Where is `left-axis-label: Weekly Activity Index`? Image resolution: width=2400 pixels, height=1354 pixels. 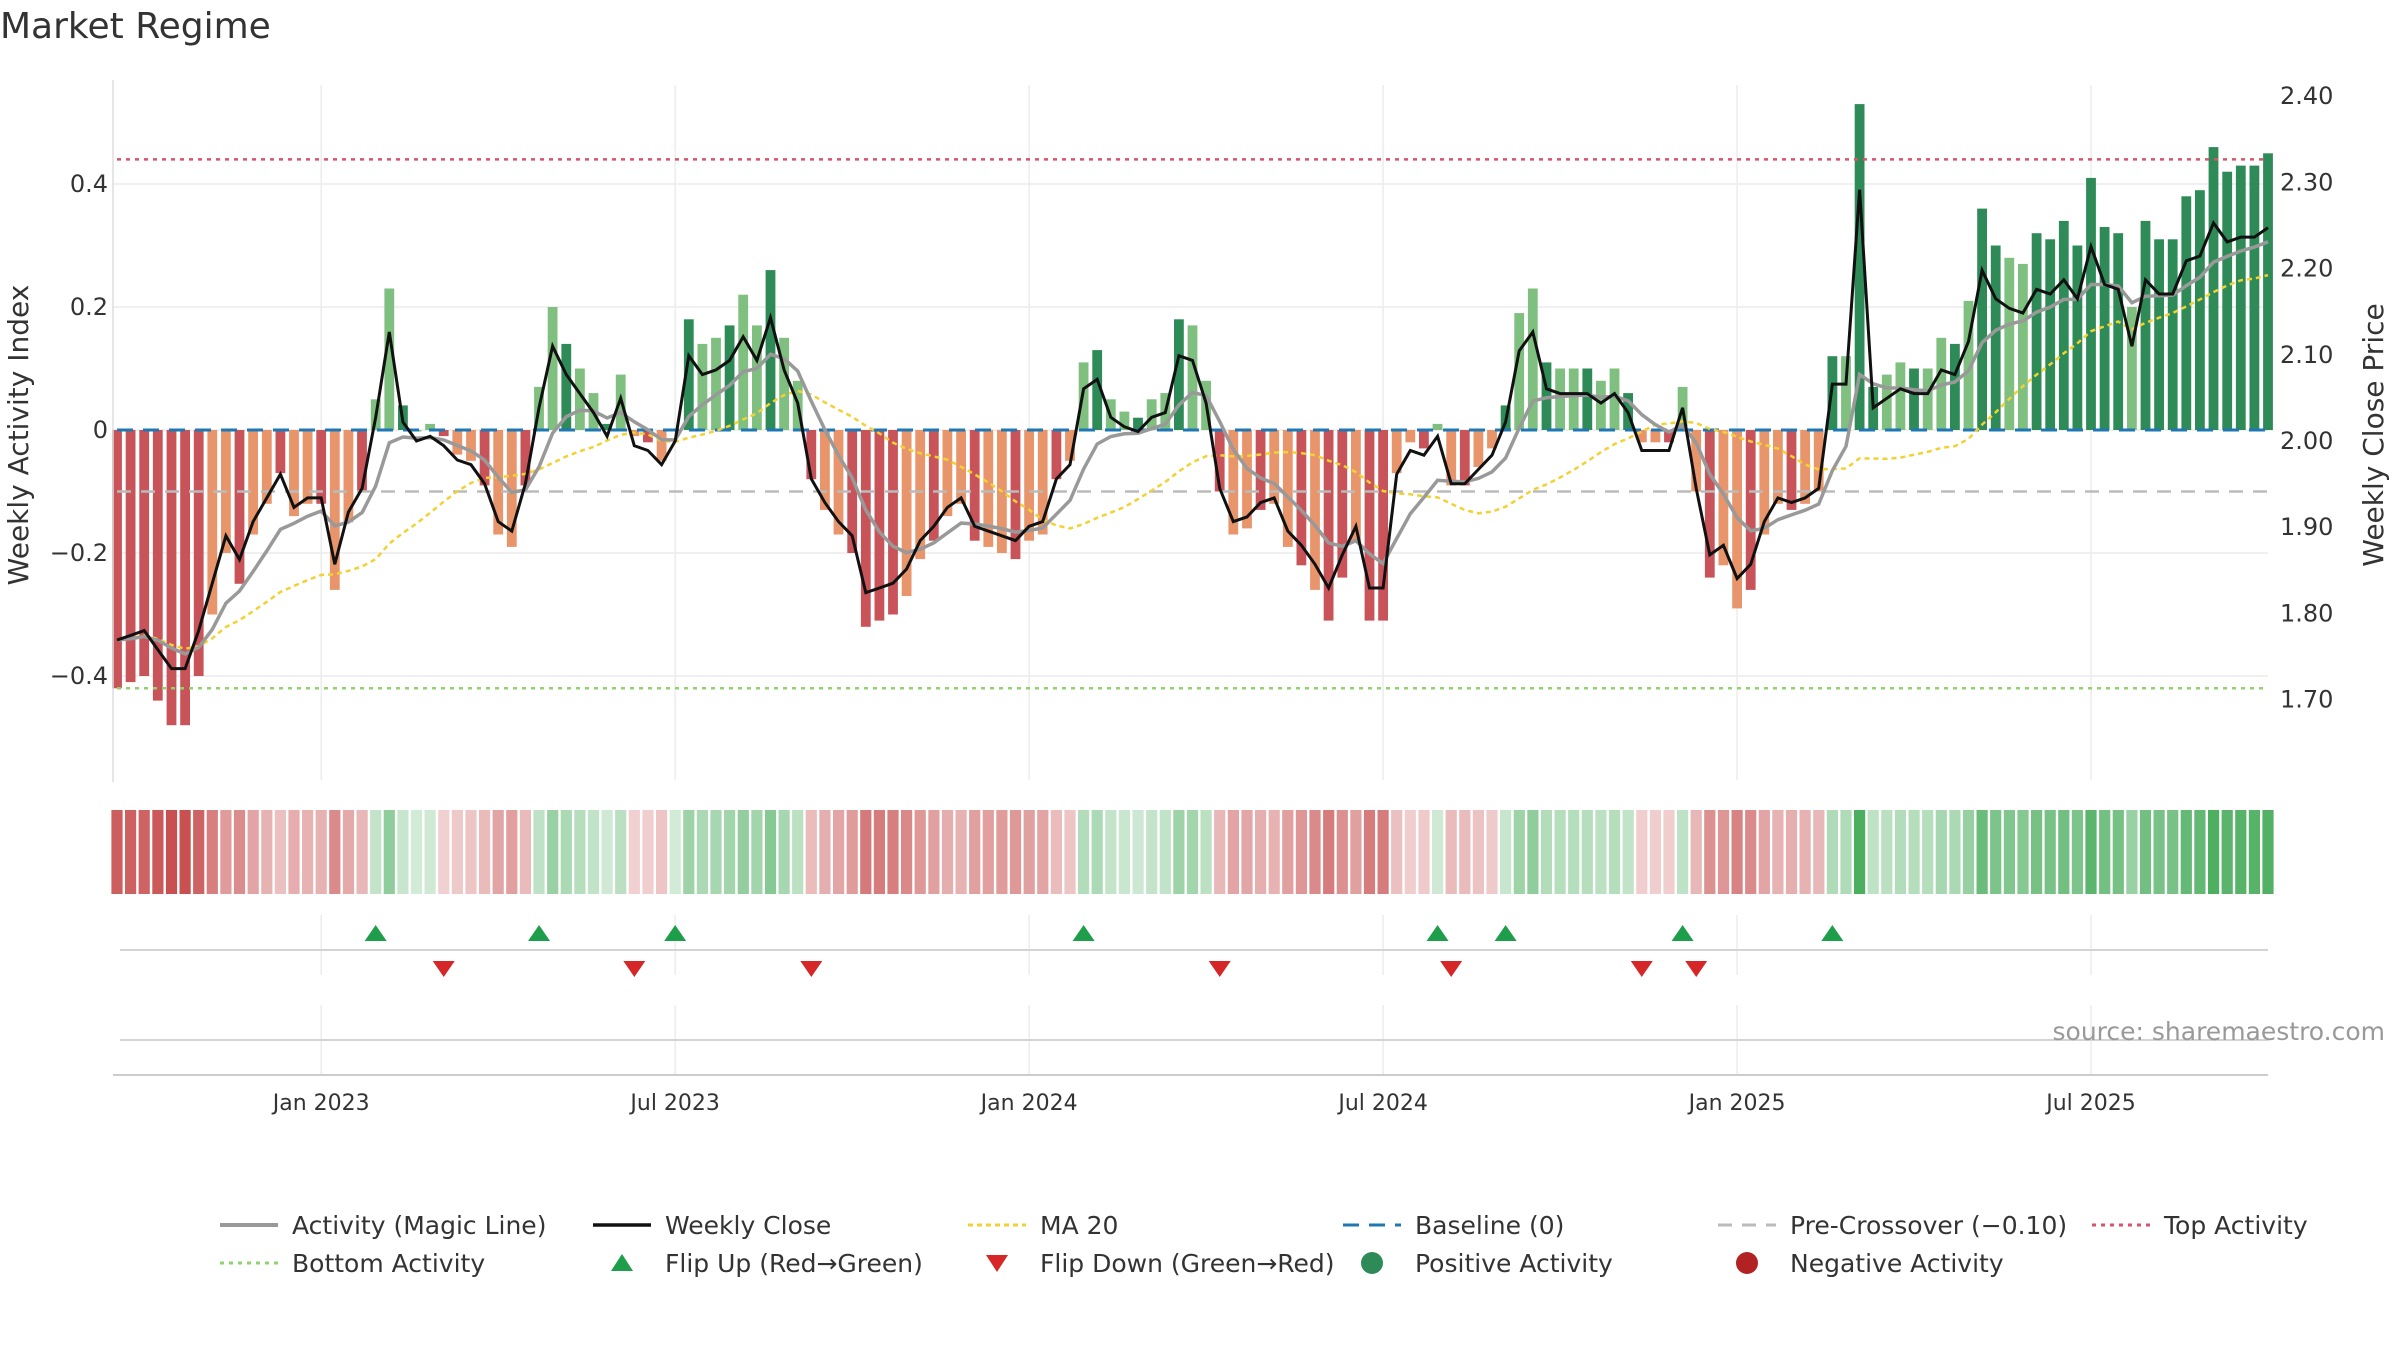 left-axis-label: Weekly Activity Index is located at coordinates (18, 435).